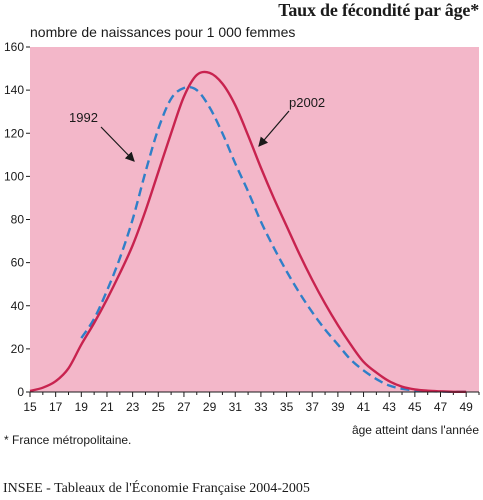 Image resolution: width=483 pixels, height=500 pixels. What do you see at coordinates (133, 407) in the screenshot?
I see `x-tick-label: 23` at bounding box center [133, 407].